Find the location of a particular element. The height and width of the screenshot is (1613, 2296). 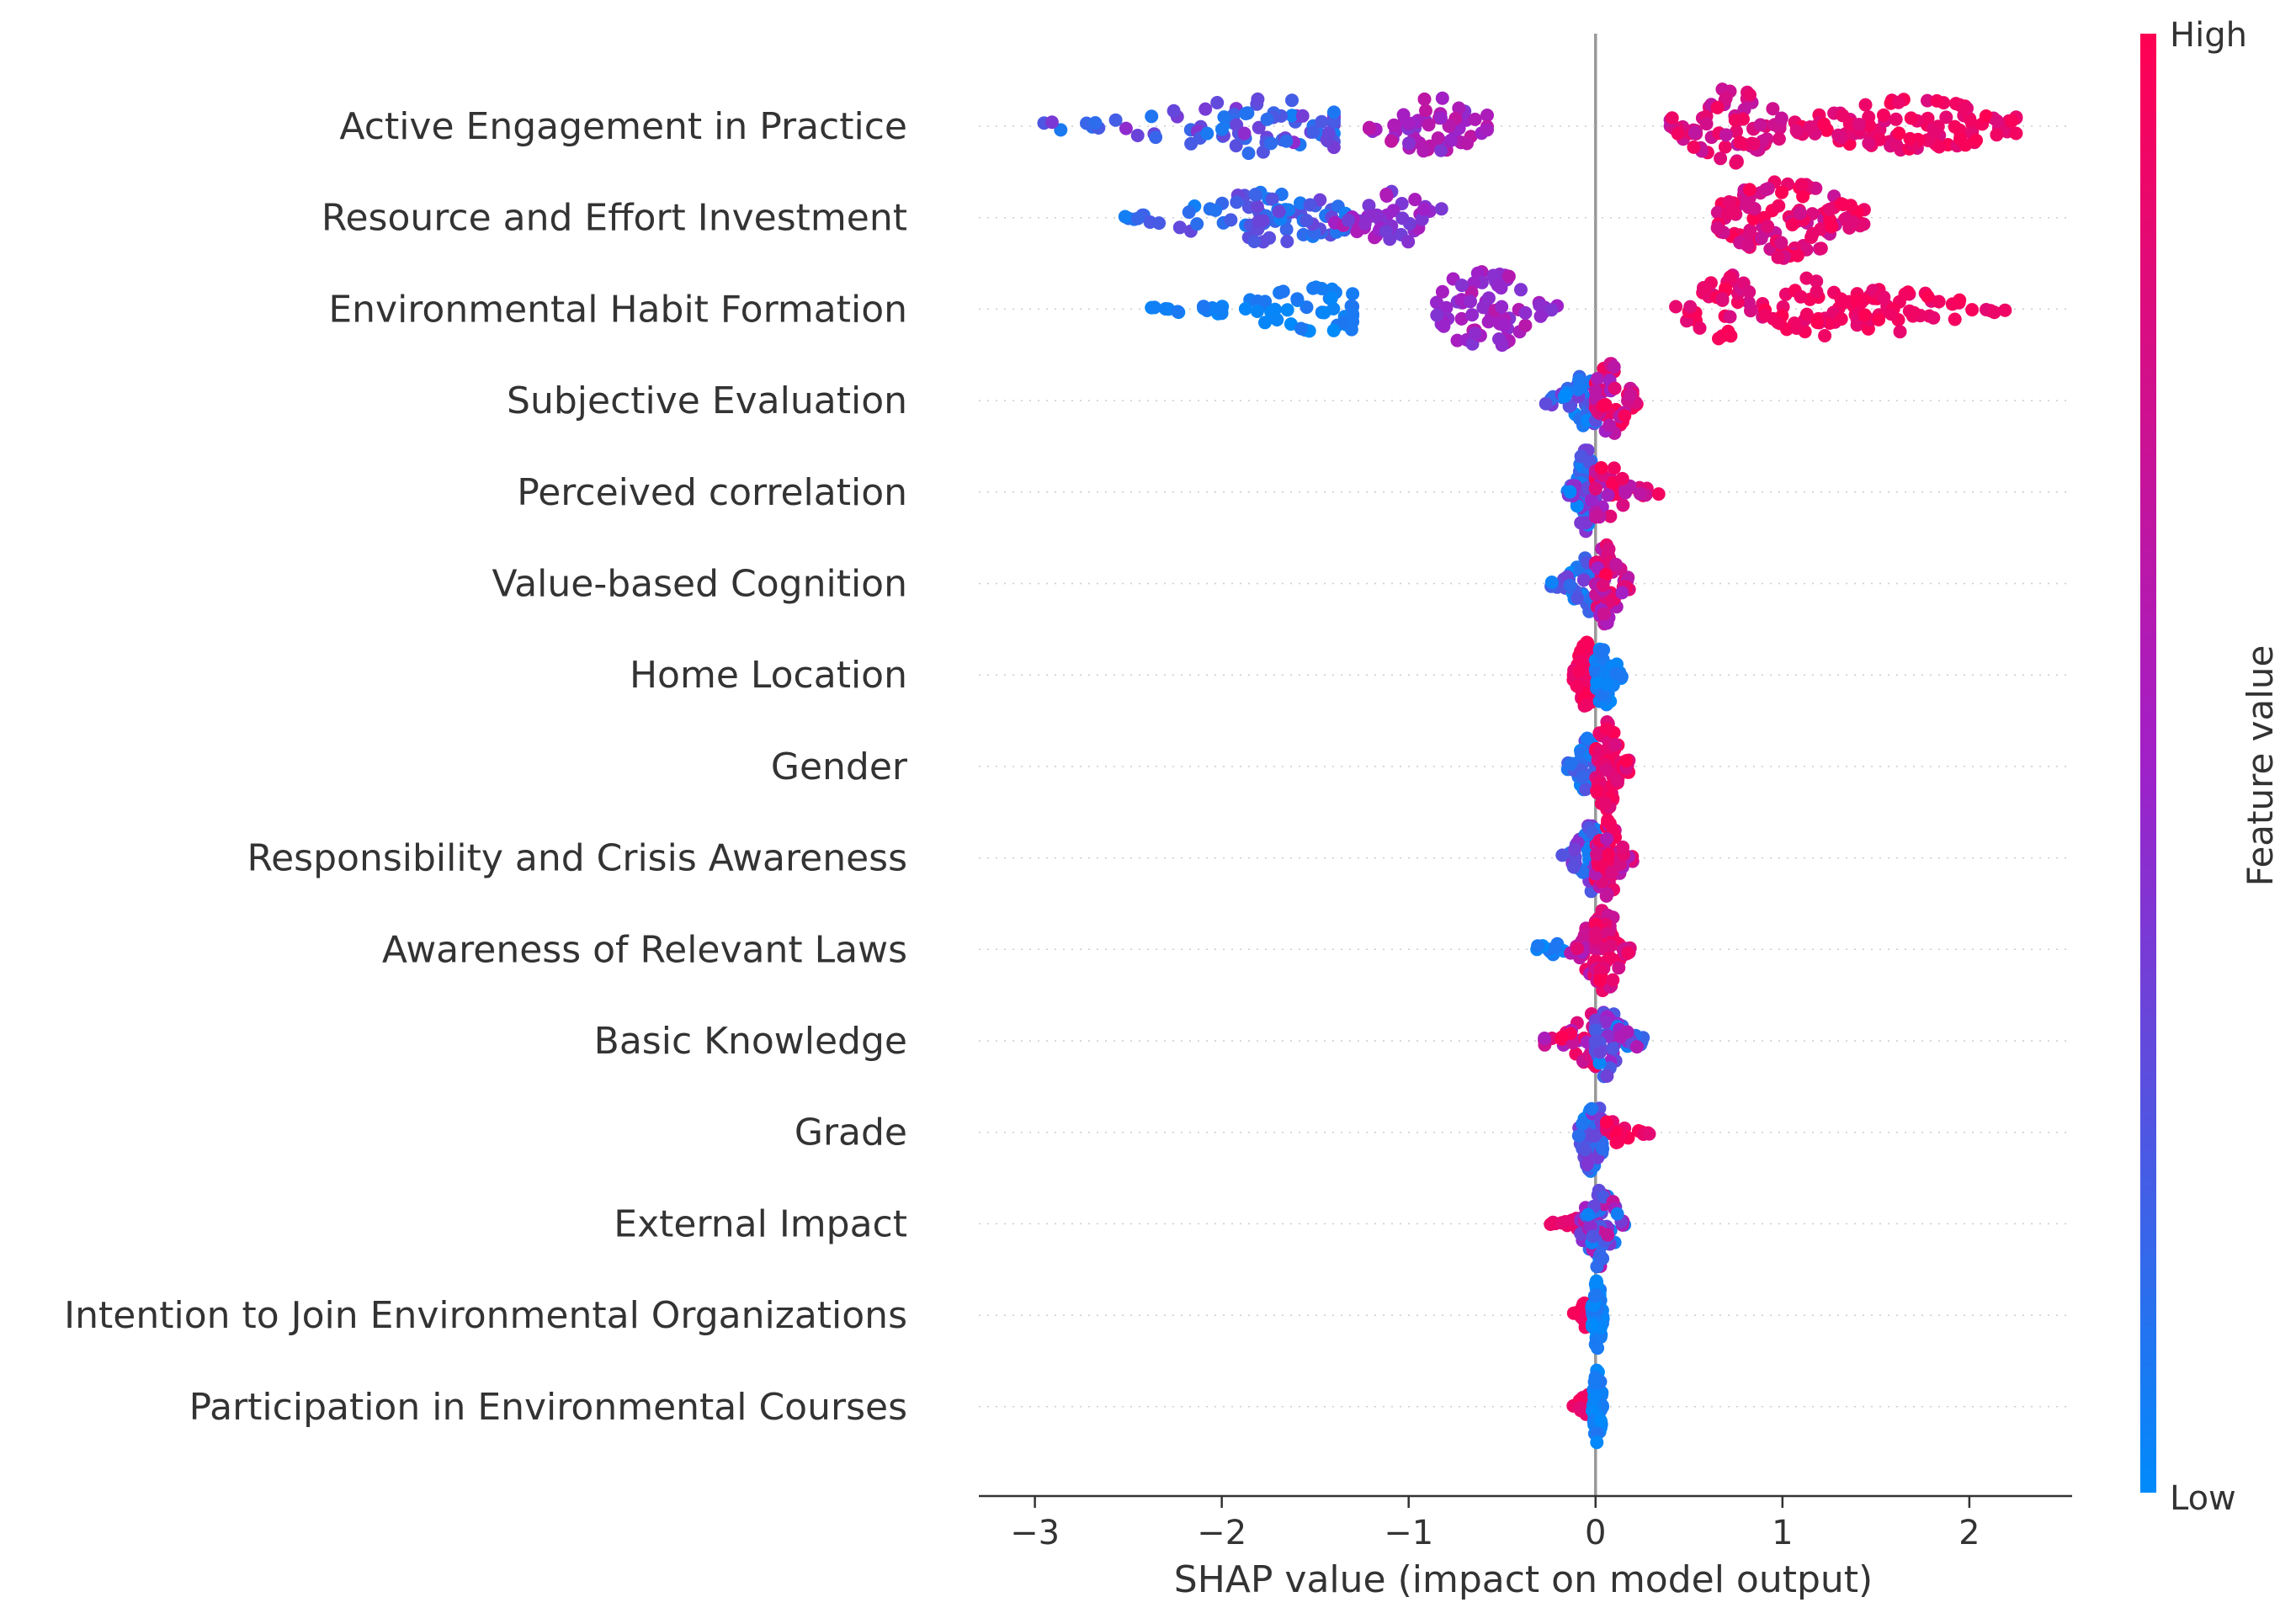

x-tick-label: −2 is located at coordinates (1221, 1533).